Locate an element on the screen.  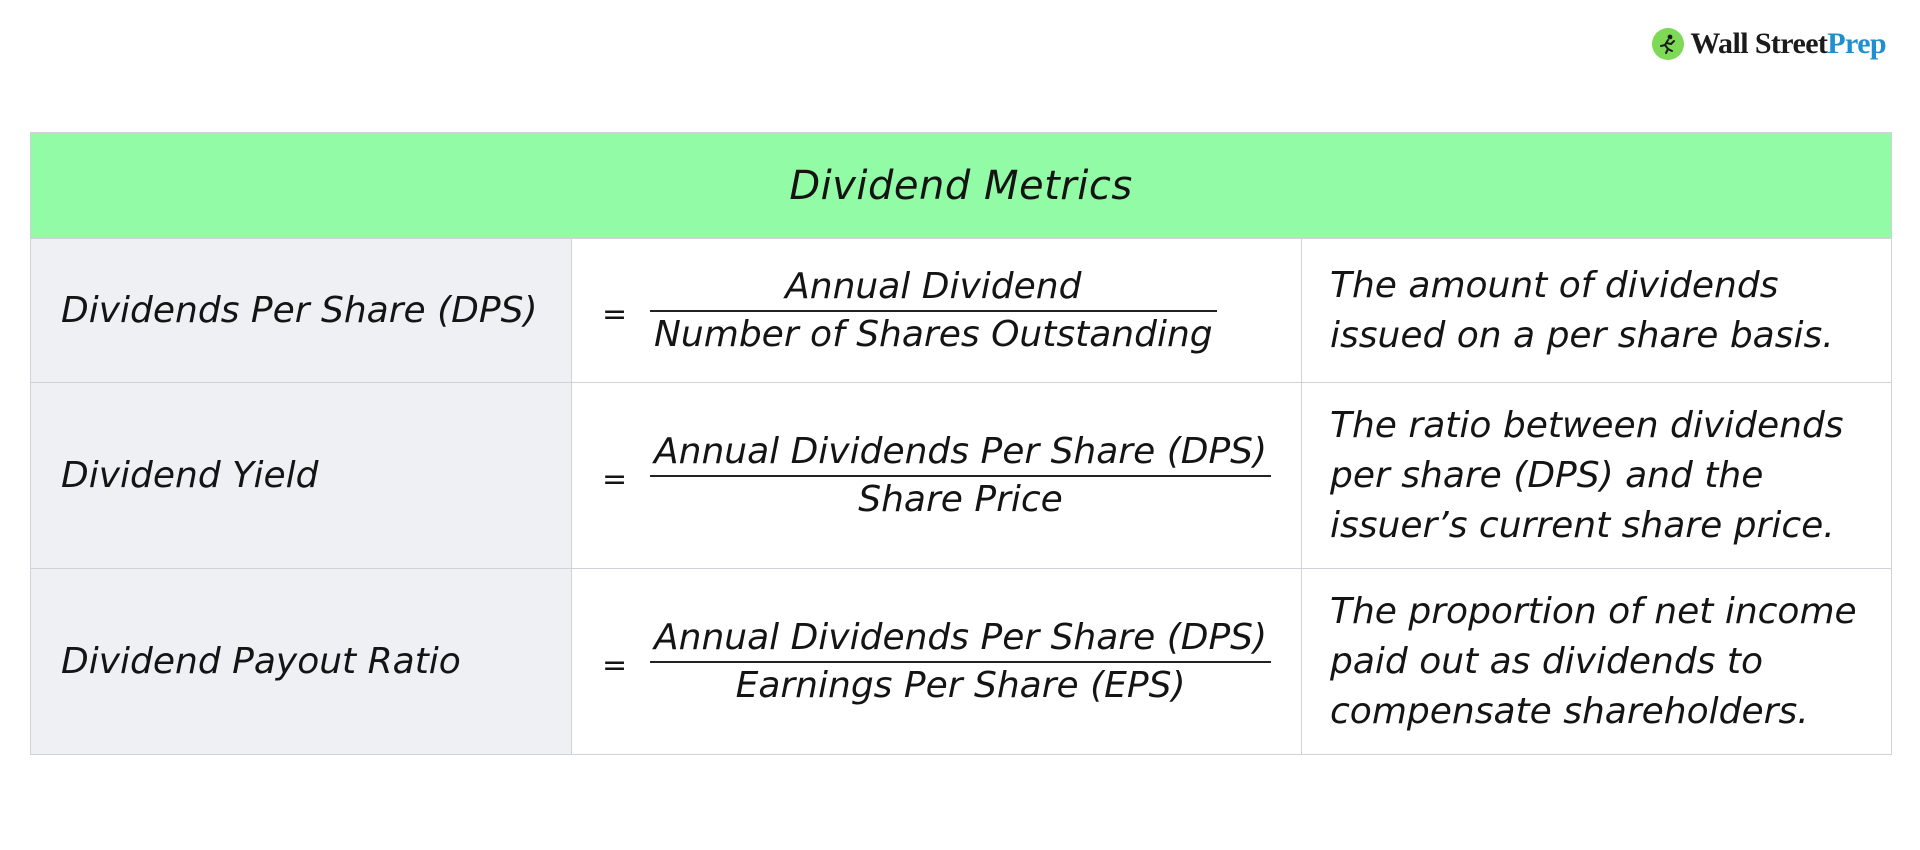
metric-name: Dividends Per Share (DPS) is located at coordinates (301, 310).